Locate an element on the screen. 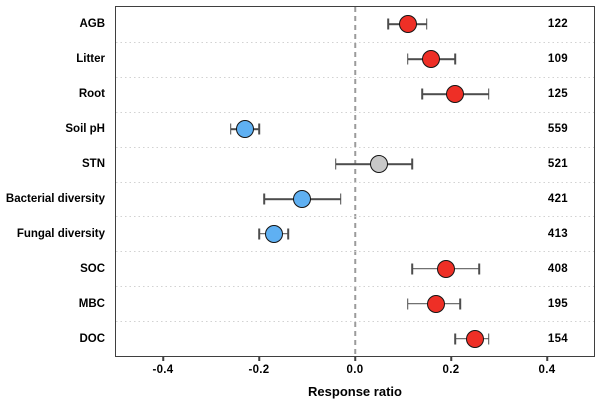 This screenshot has width=600, height=403. x-tick-label: 0.4 is located at coordinates (547, 370).